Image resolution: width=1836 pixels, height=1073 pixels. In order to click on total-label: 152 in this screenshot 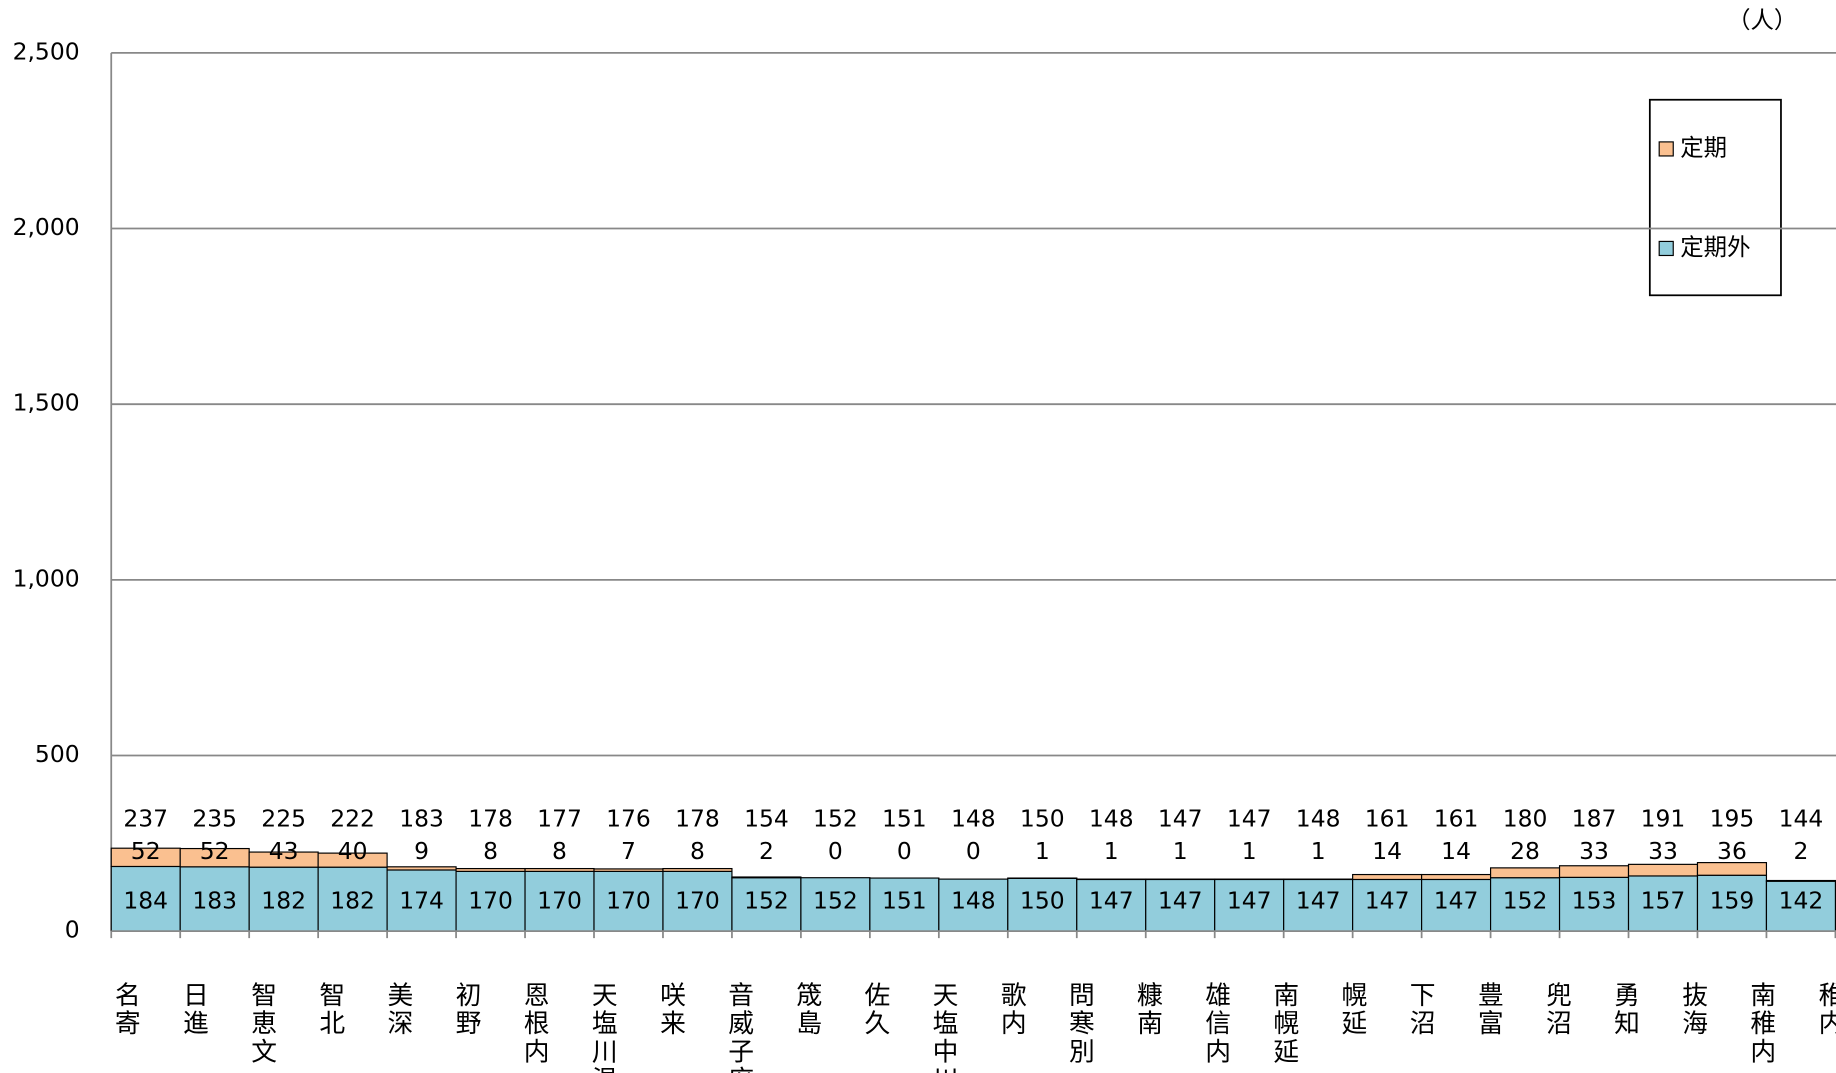, I will do `click(835, 818)`.